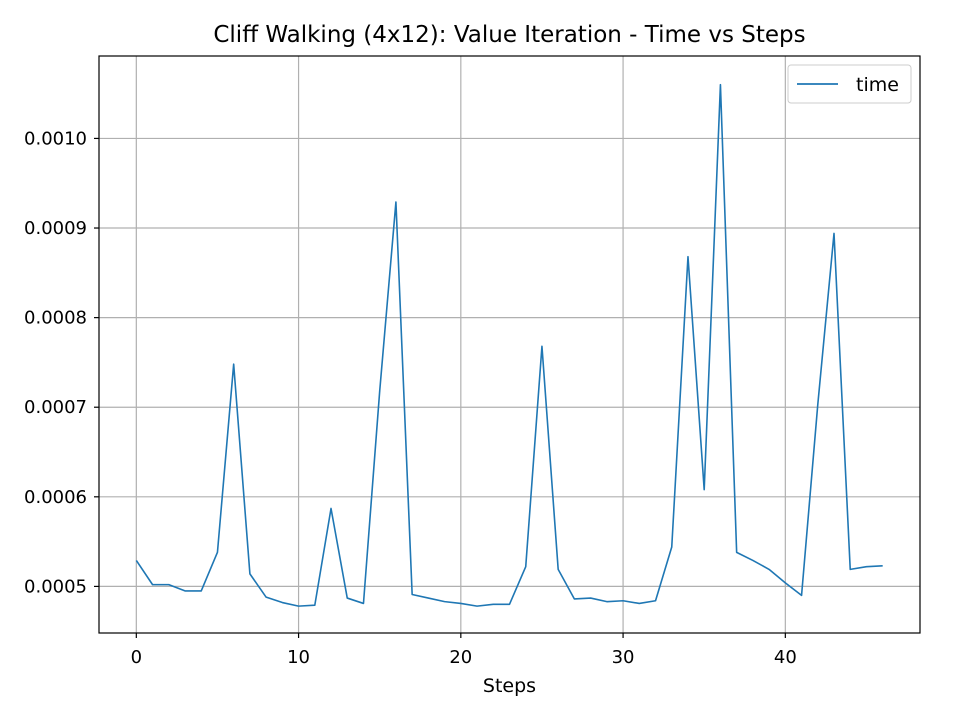  Describe the element at coordinates (55, 586) in the screenshot. I see `y-tick-label: 0.0005` at that location.